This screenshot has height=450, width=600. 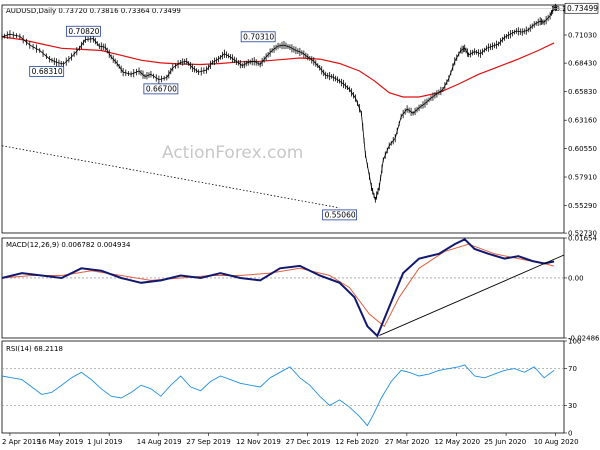 What do you see at coordinates (159, 442) in the screenshot?
I see `x-tick-label: 14 Aug 2019` at bounding box center [159, 442].